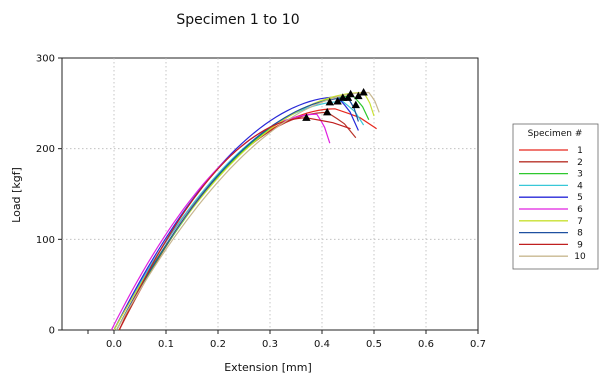 The height and width of the screenshot is (375, 602). Describe the element at coordinates (45, 59) in the screenshot. I see `y-tick-label: 300` at that location.